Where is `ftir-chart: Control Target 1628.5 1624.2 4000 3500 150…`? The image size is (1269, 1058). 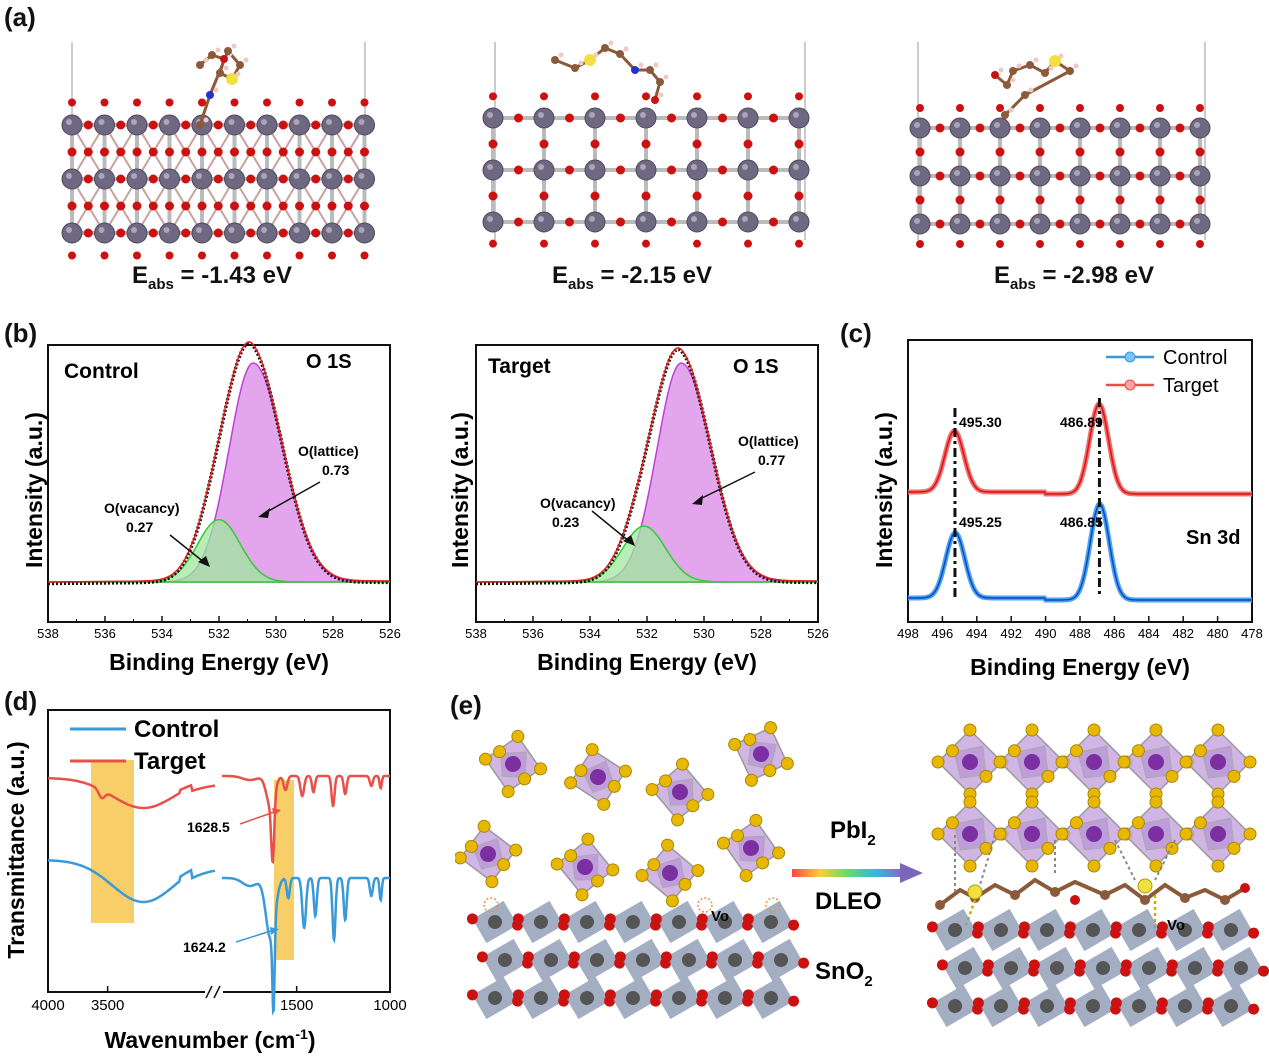 ftir-chart: Control Target 1628.5 1624.2 4000 3500 150… is located at coordinates (205, 881).